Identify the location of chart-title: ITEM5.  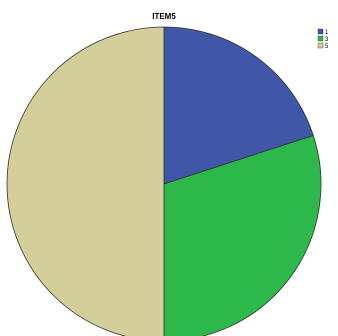
(164, 16).